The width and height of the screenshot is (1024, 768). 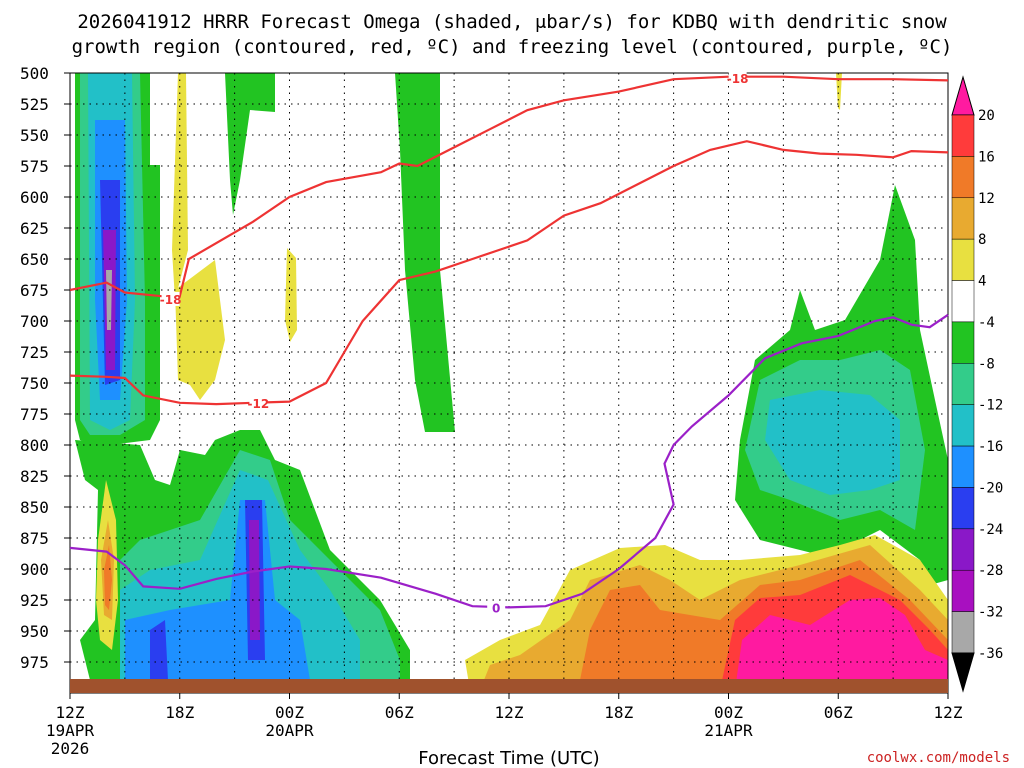 I want to click on colorbar-label: 12, so click(x=986, y=199).